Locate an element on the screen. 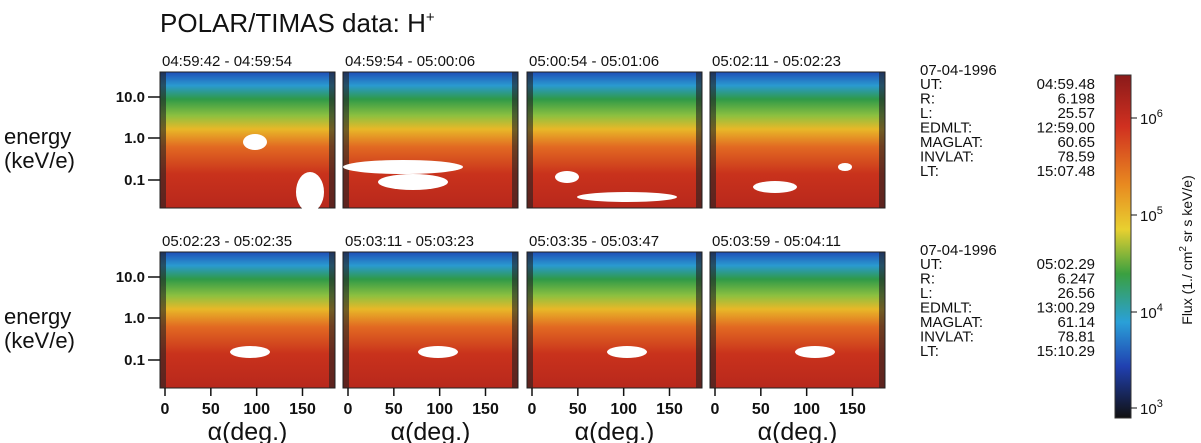 The width and height of the screenshot is (1201, 443). tick-exponent: 5 is located at coordinates (1160, 211).